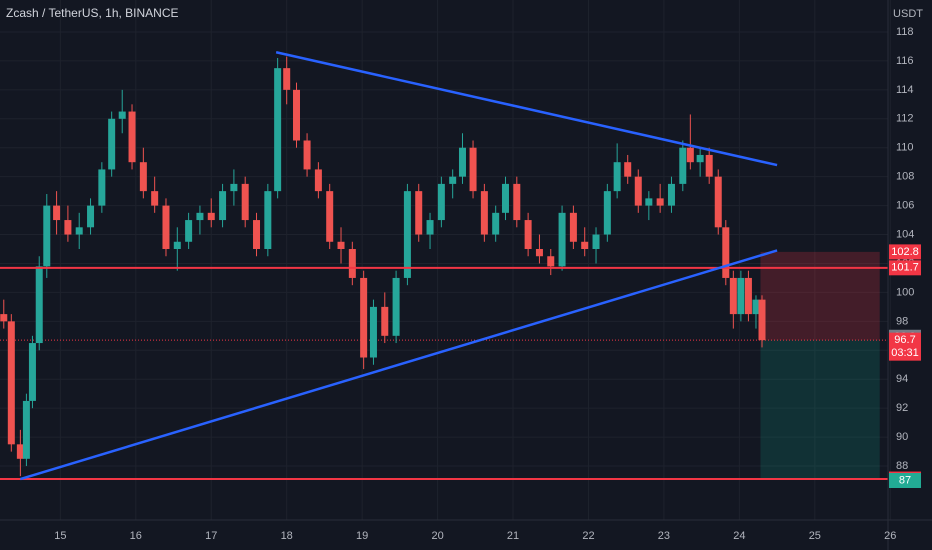 This screenshot has width=932, height=550. I want to click on target-zone, so click(820, 410).